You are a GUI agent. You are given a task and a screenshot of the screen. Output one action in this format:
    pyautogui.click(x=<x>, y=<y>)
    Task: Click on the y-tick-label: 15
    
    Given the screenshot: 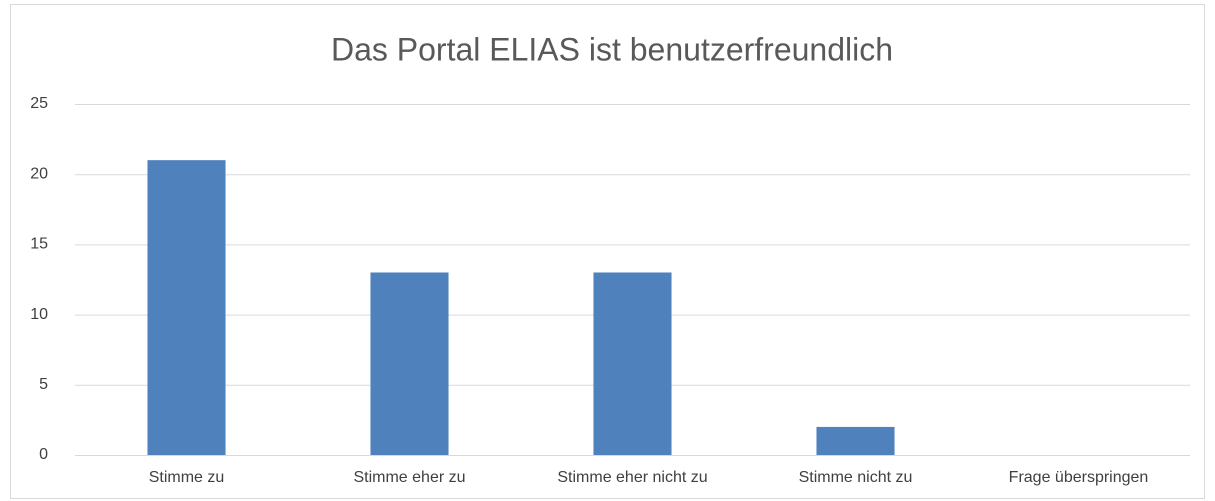 What is the action you would take?
    pyautogui.click(x=39, y=244)
    